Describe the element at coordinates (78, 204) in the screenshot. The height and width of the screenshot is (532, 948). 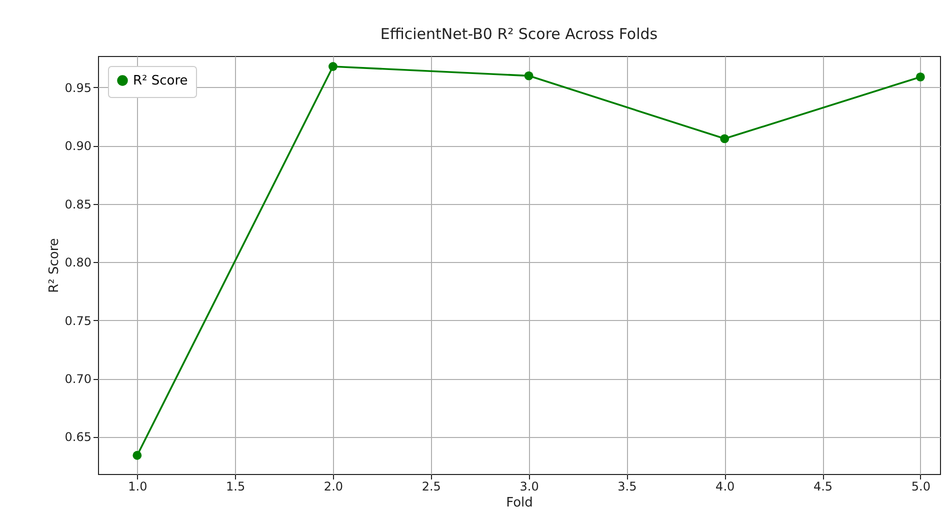
I see `y-tick-label: 0.85` at that location.